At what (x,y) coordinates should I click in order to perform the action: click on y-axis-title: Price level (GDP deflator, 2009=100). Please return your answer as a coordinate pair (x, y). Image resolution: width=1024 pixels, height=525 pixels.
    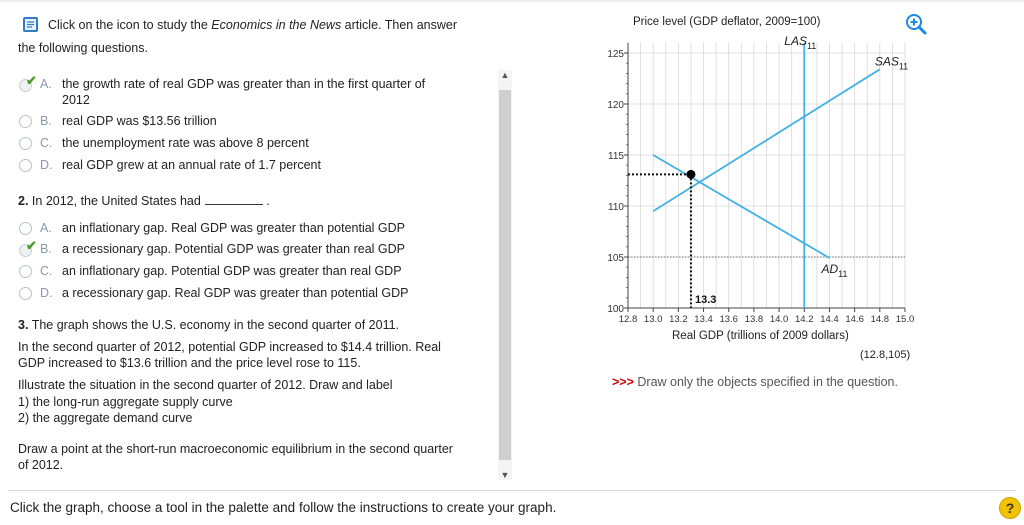
    Looking at the image, I should click on (727, 22).